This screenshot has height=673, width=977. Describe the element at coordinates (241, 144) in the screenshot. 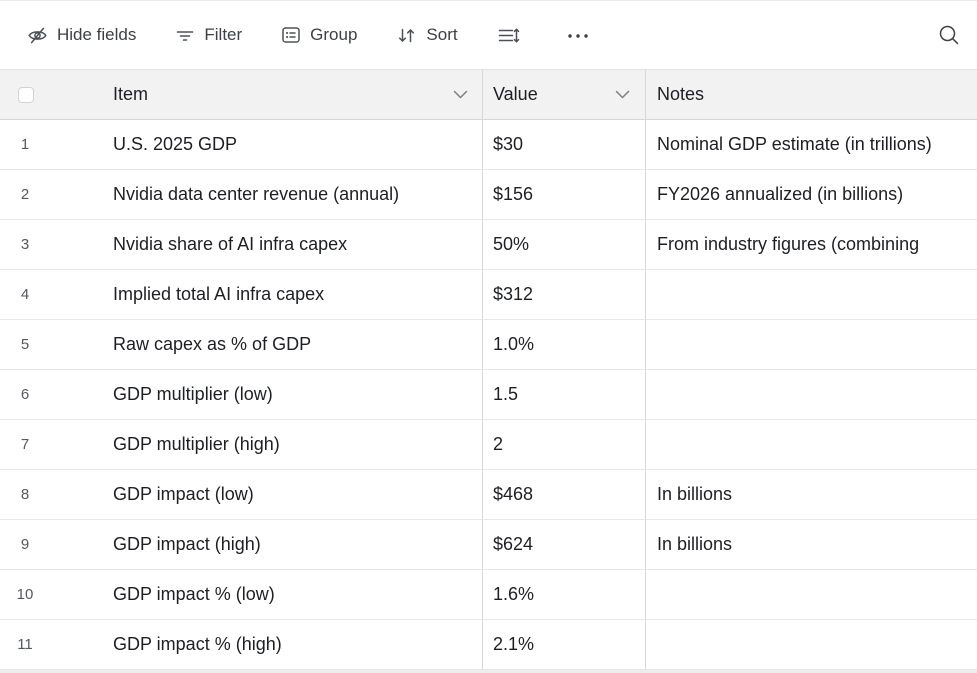

I see `item-column-cell: 1 U.S. 2025 GDP` at that location.